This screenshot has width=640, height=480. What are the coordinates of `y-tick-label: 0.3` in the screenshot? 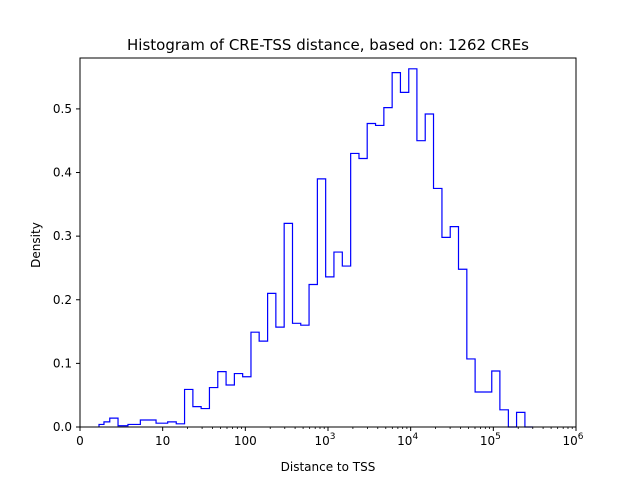 It's located at (62, 236).